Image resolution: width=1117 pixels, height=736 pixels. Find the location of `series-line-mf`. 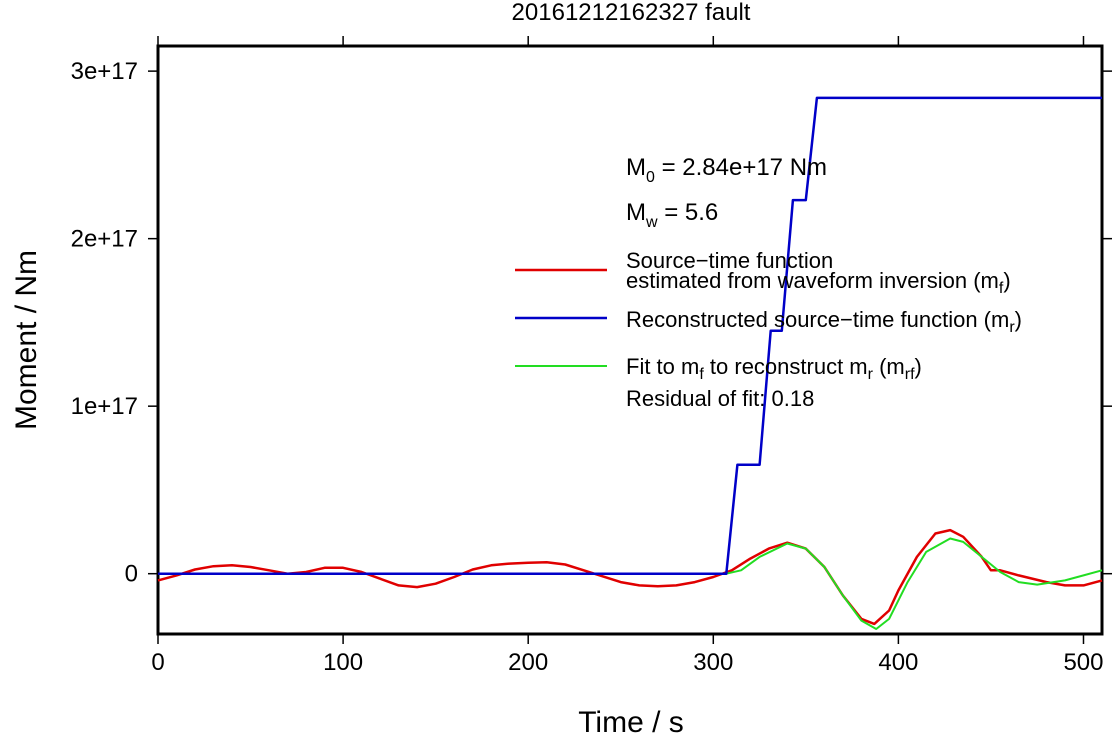

series-line-mf is located at coordinates (630, 577).